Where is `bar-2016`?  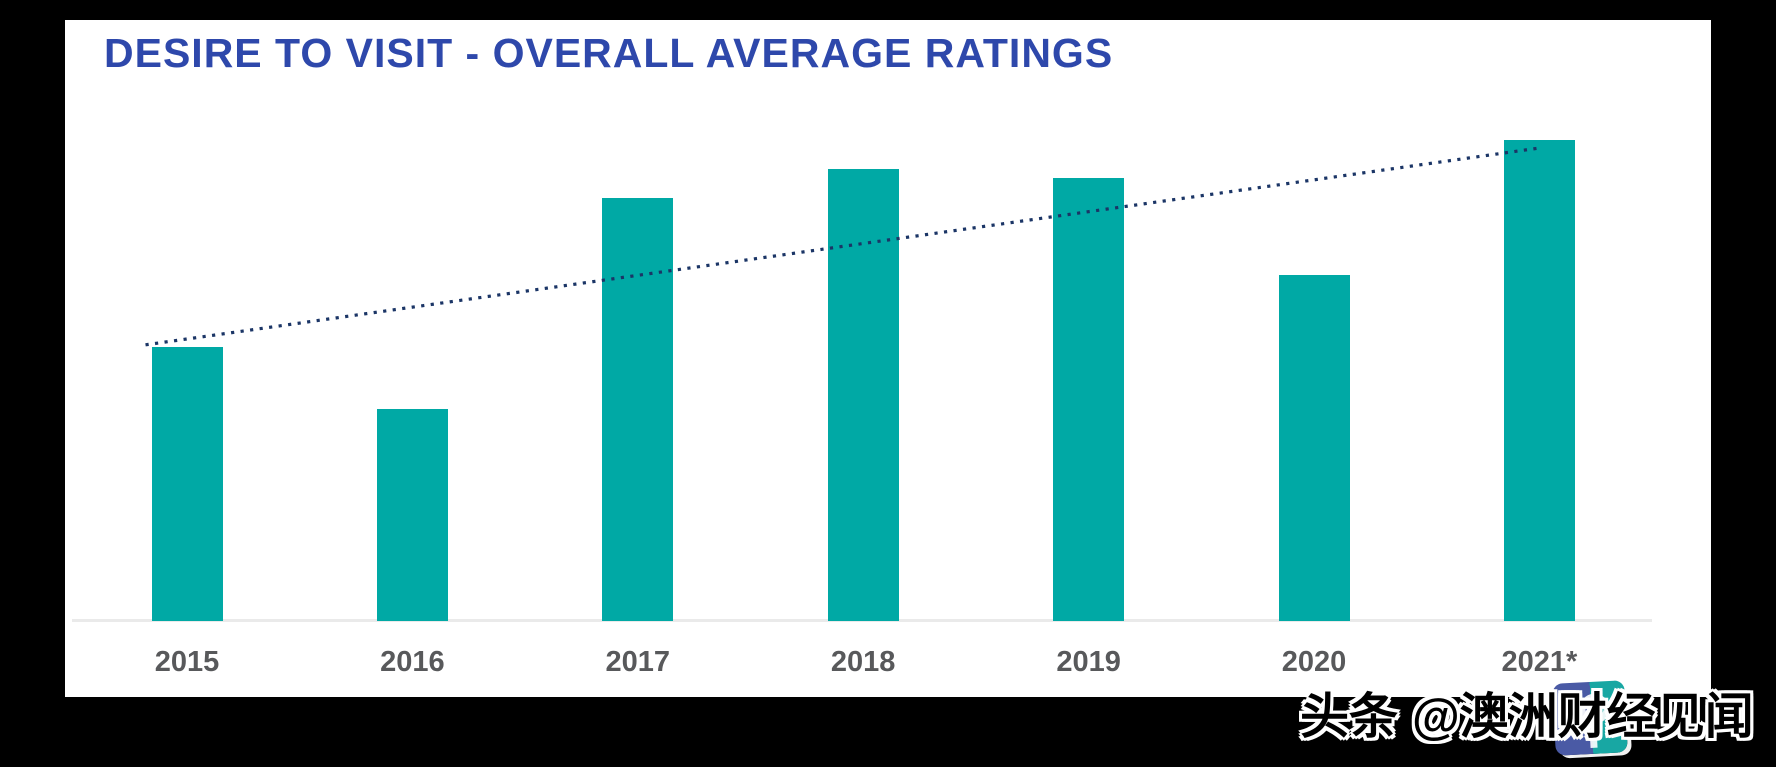 bar-2016 is located at coordinates (412, 515).